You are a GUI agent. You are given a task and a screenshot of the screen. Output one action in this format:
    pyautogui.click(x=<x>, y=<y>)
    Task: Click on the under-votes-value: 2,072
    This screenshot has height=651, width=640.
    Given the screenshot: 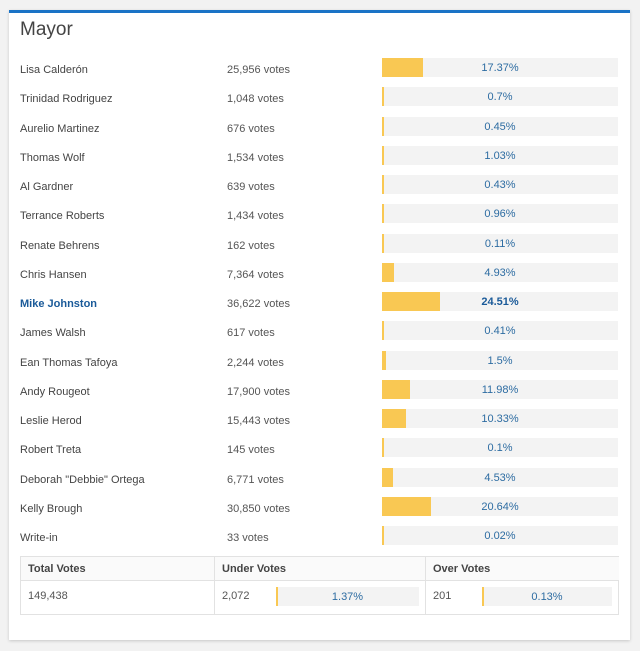 What is the action you would take?
    pyautogui.click(x=236, y=596)
    